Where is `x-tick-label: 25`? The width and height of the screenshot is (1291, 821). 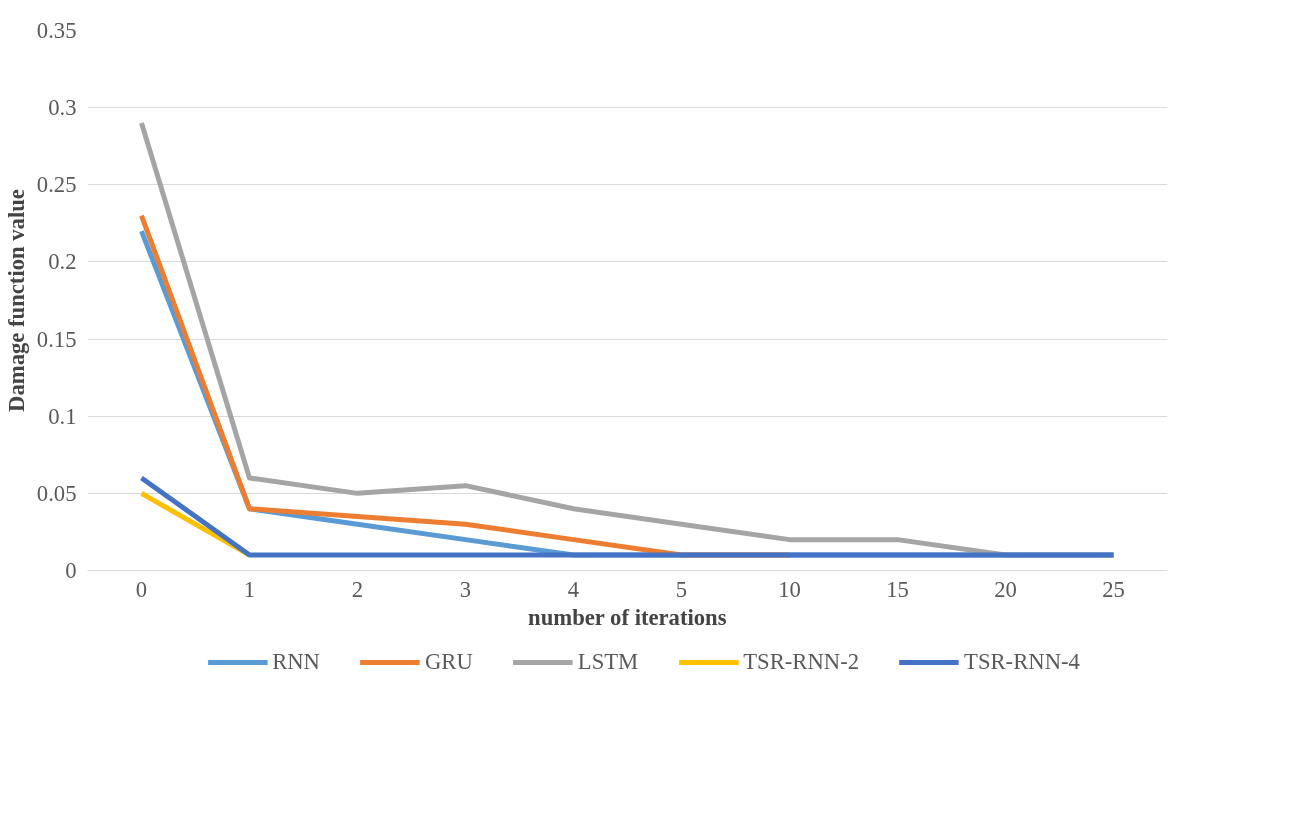 x-tick-label: 25 is located at coordinates (1113, 589).